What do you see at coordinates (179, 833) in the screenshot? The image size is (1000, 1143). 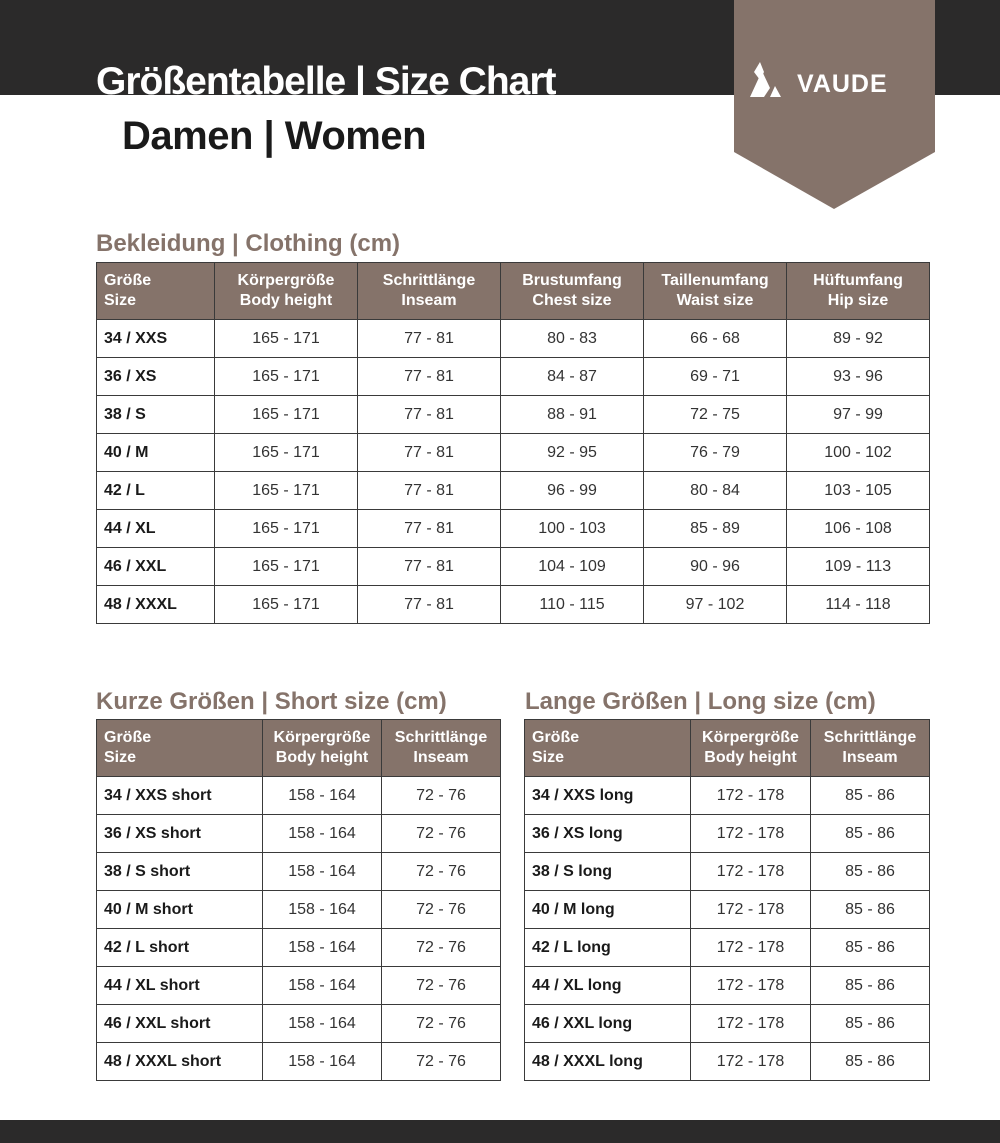 I see `size-cell: 36 / XS short` at bounding box center [179, 833].